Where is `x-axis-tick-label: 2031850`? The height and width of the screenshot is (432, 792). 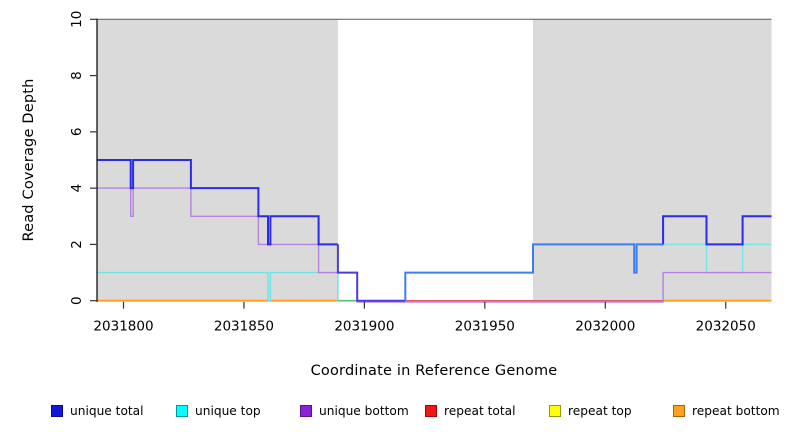
x-axis-tick-label: 2031850 is located at coordinates (244, 327).